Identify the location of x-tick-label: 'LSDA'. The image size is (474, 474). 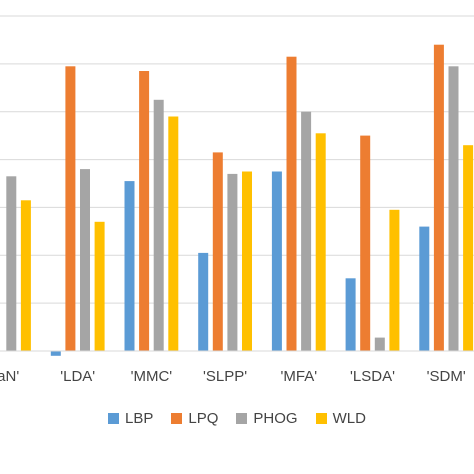
(372, 376).